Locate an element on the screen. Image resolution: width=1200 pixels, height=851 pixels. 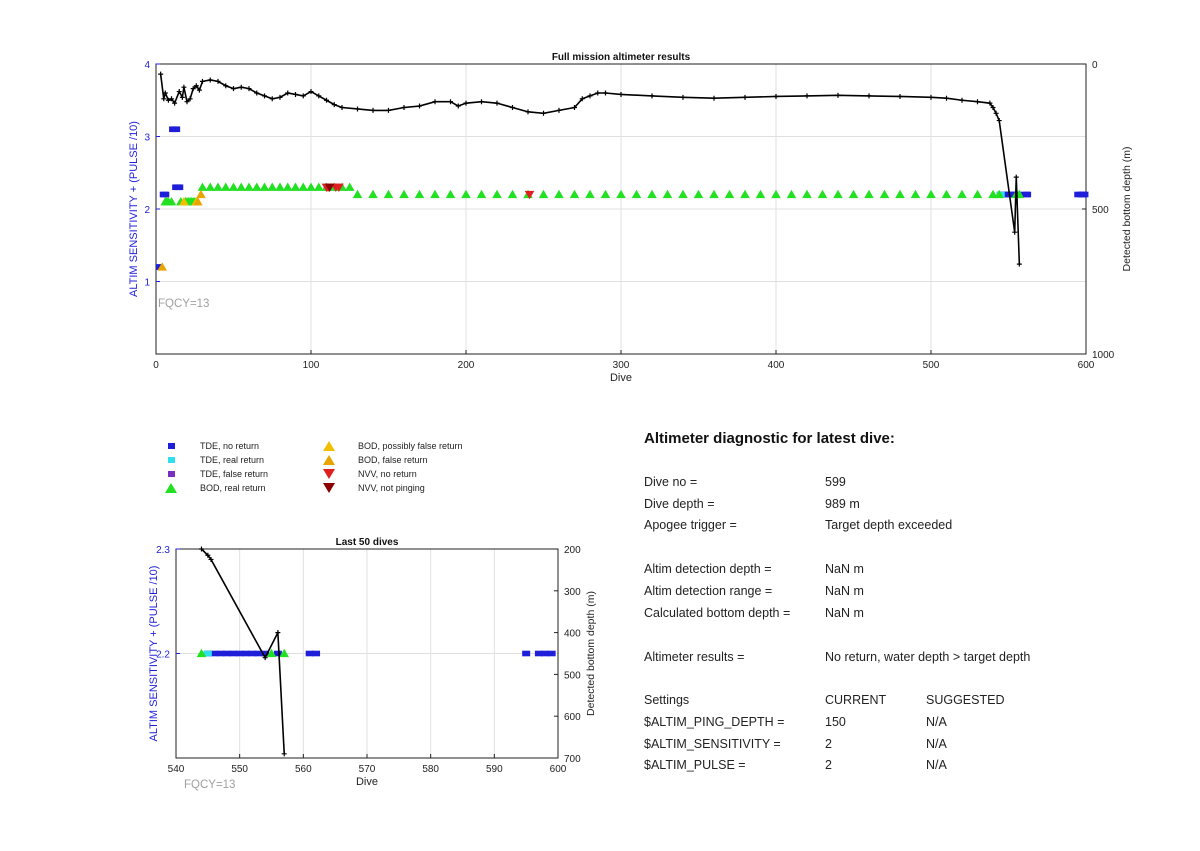
x-axis-label: Dive is located at coordinates (621, 378).